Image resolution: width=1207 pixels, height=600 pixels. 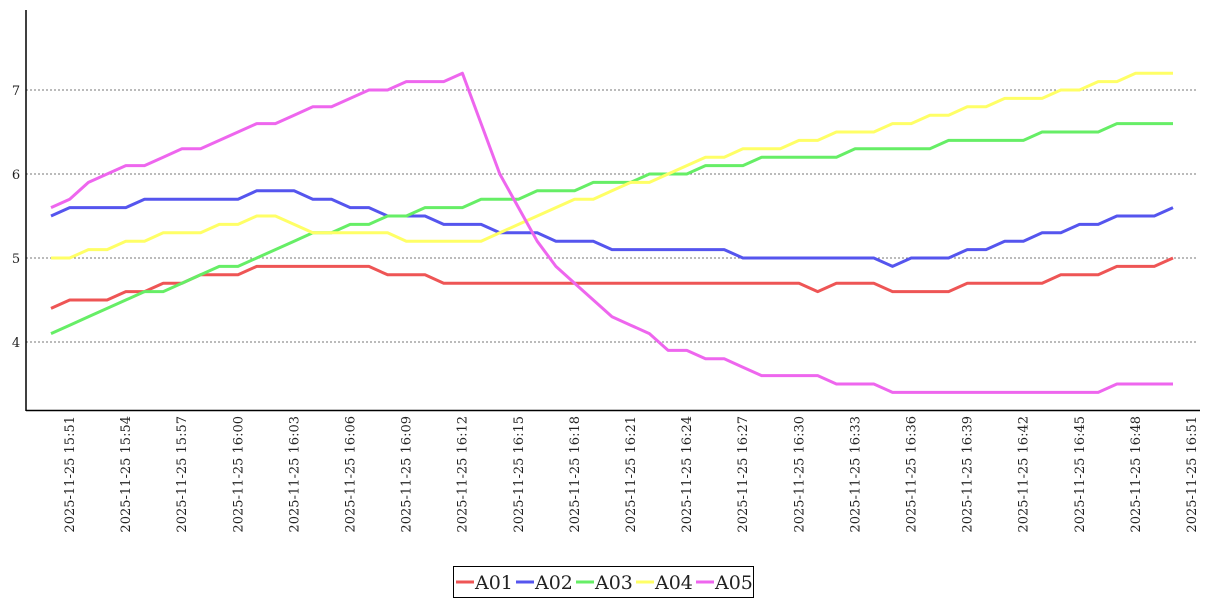 I want to click on x-tick-label: 2025-11-25 16:30, so click(x=799, y=474).